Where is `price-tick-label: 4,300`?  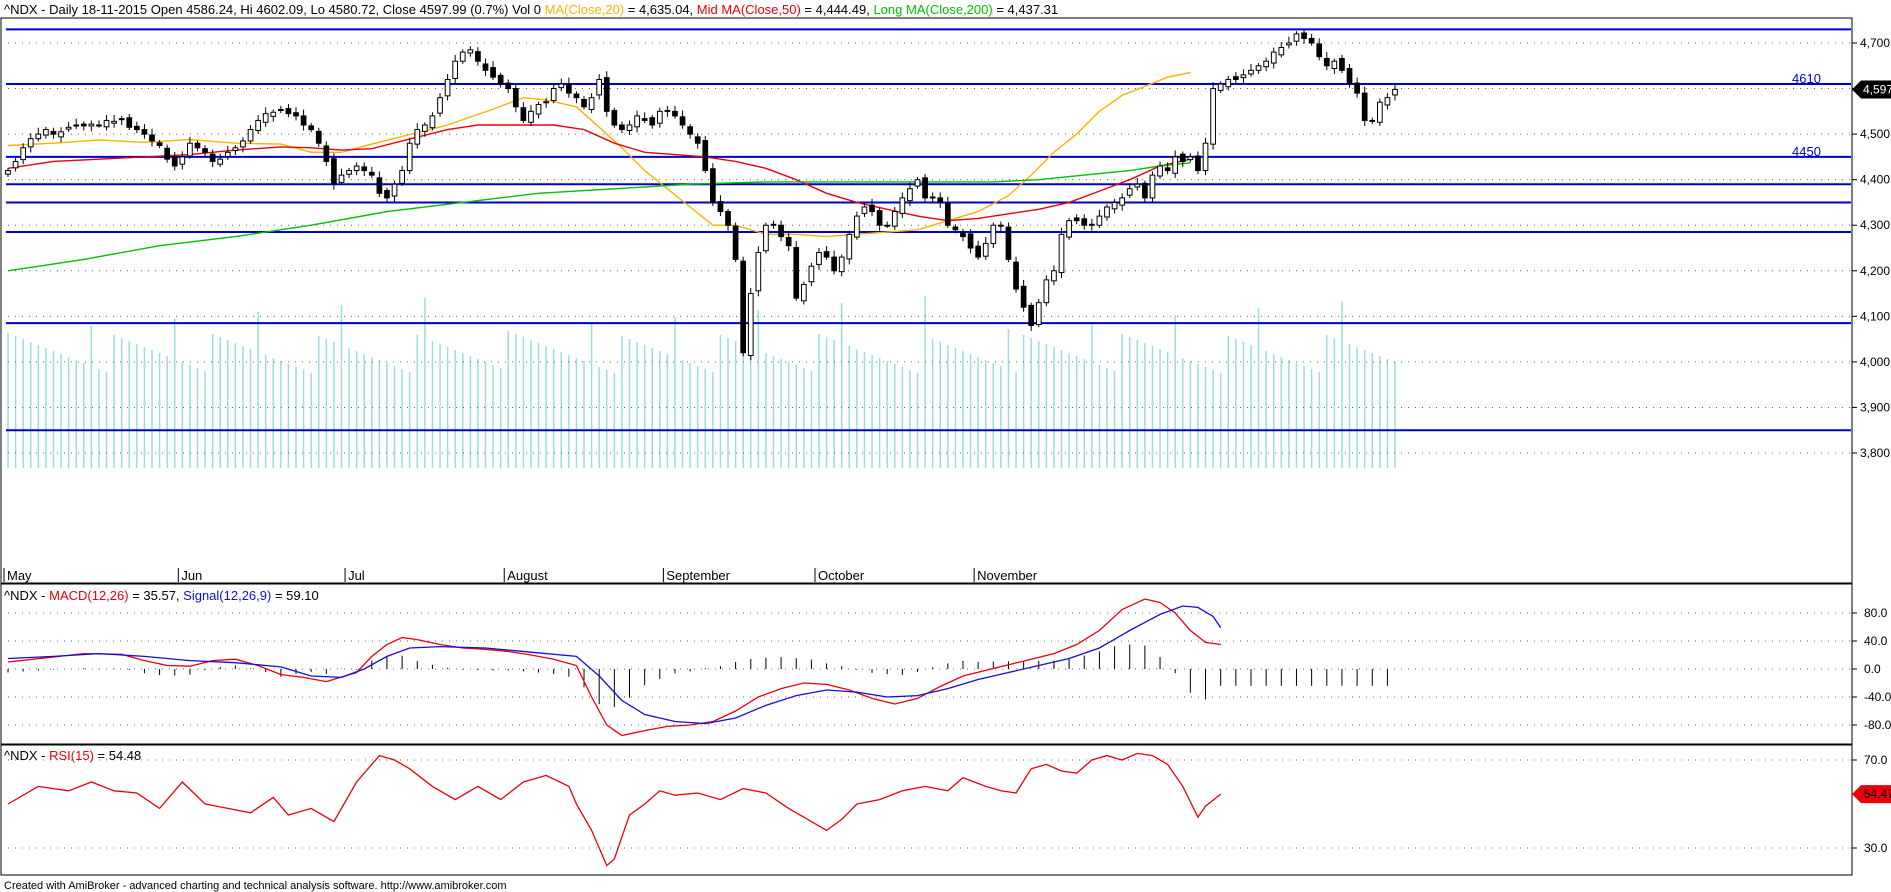
price-tick-label: 4,300 is located at coordinates (1875, 225).